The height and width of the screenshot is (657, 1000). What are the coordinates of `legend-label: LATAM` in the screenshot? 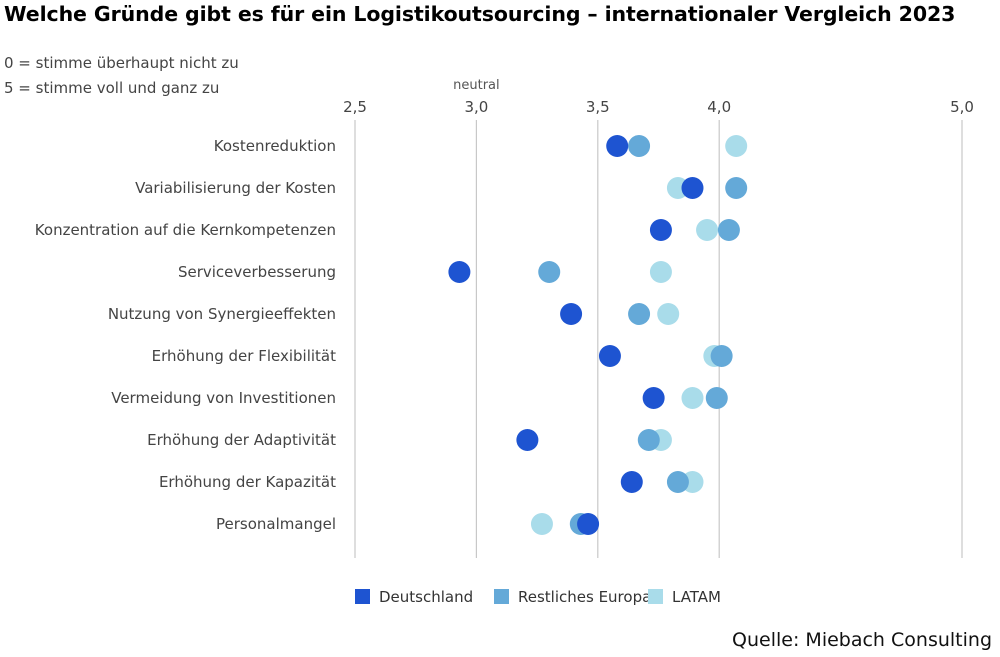 It's located at (696, 597).